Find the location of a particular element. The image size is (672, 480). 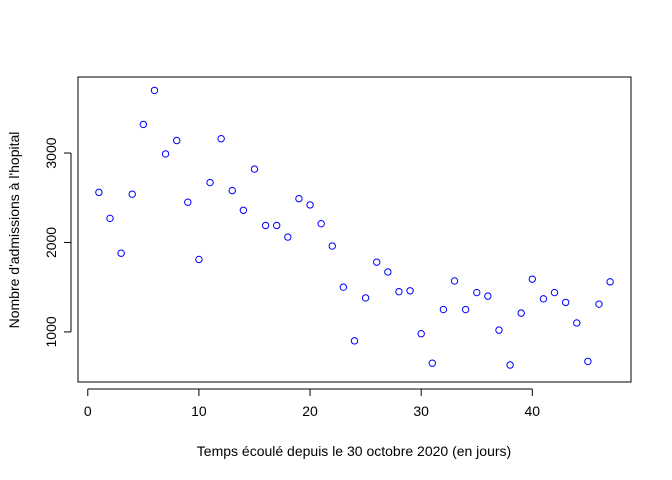

y-tick-label: 3000 is located at coordinates (51, 152).